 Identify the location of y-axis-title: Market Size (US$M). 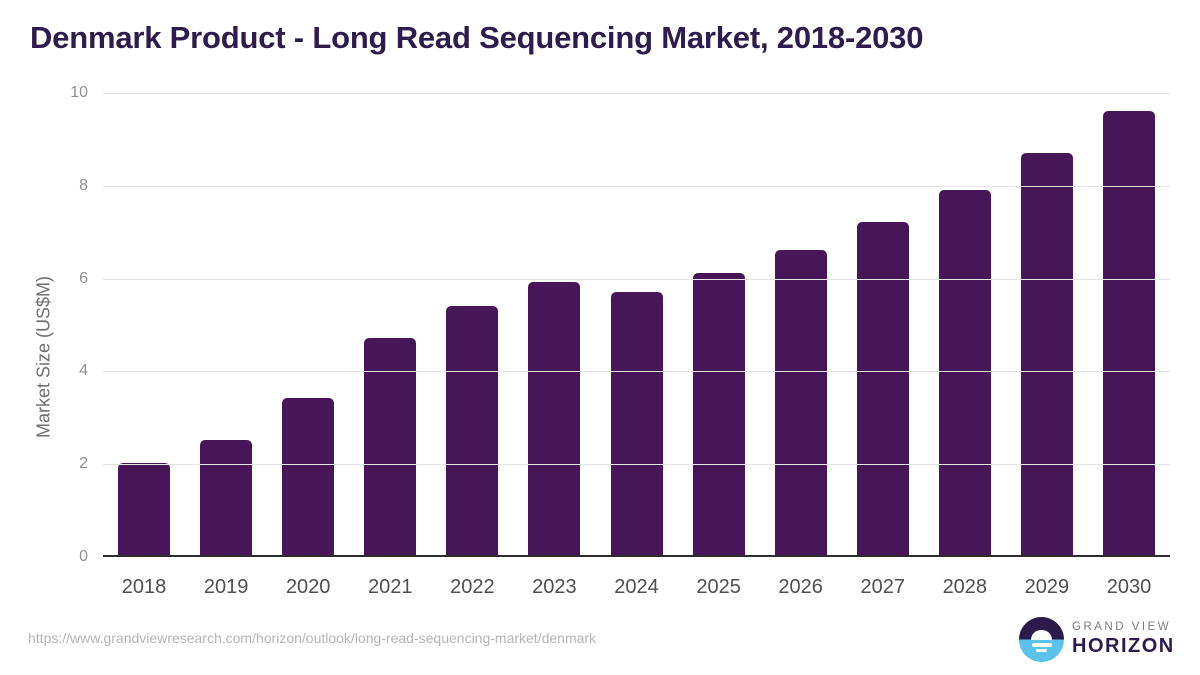
(43, 357).